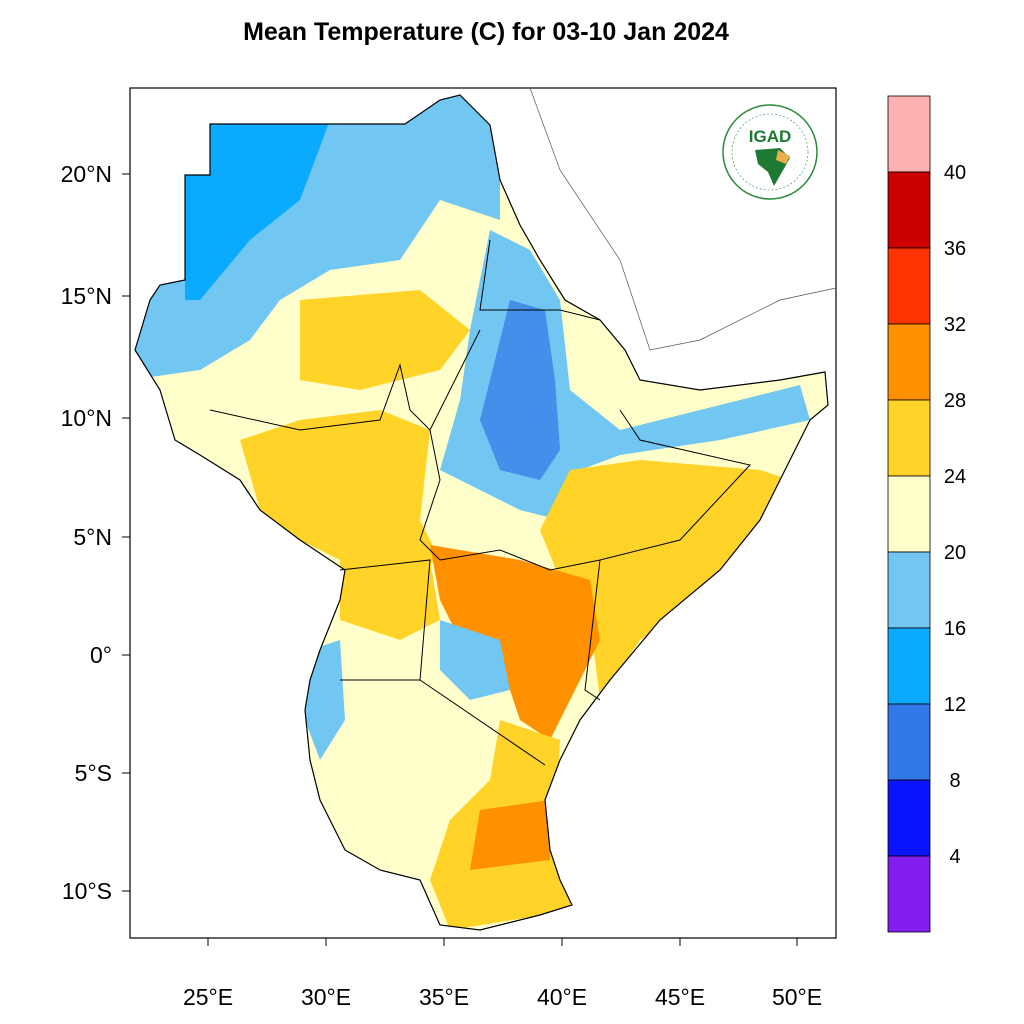  What do you see at coordinates (86, 296) in the screenshot?
I see `y-tick-label: 15°N` at bounding box center [86, 296].